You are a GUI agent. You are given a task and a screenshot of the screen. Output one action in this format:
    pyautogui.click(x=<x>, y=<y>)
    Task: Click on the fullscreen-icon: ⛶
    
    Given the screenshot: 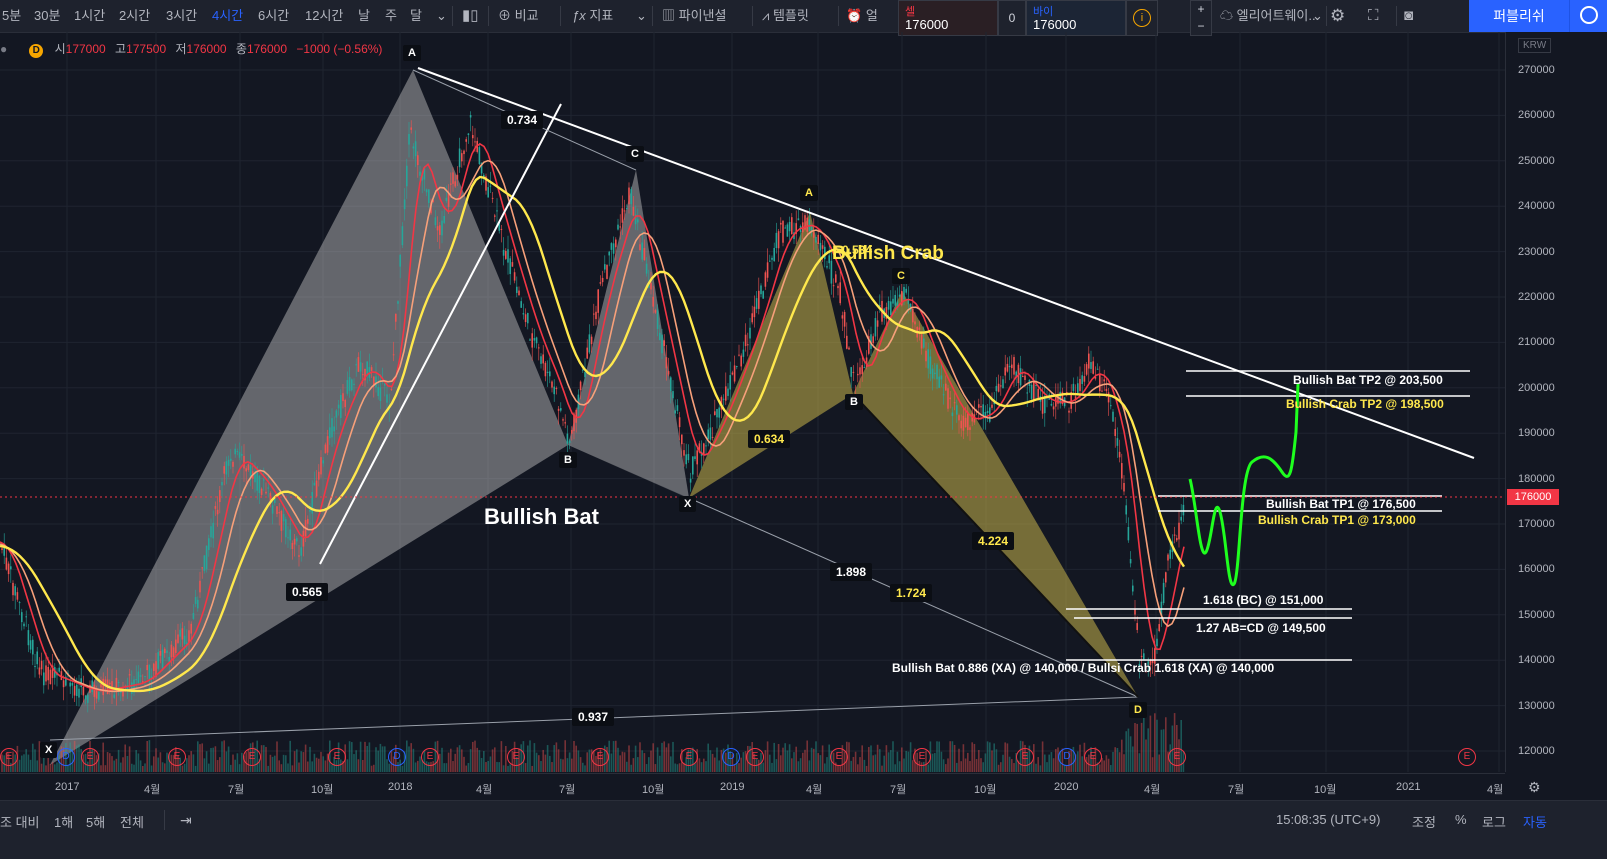 What is the action you would take?
    pyautogui.click(x=1373, y=15)
    